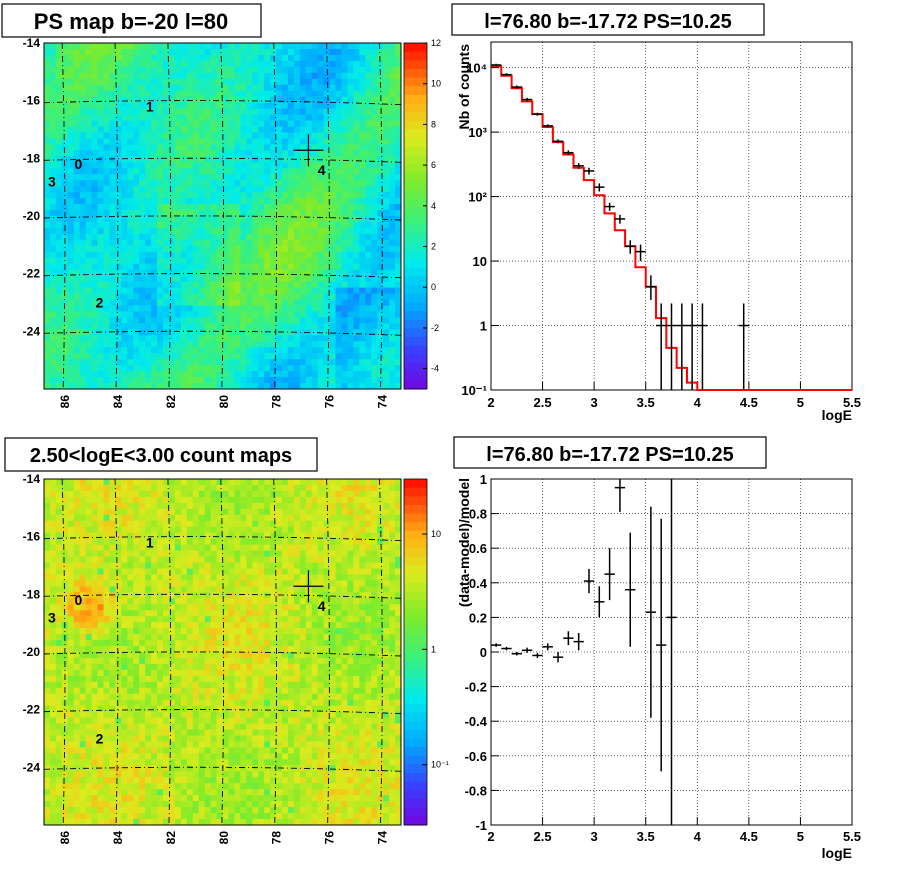 This screenshot has width=898, height=871. What do you see at coordinates (433, 287) in the screenshot?
I see `colorbar-tick-label: 0` at bounding box center [433, 287].